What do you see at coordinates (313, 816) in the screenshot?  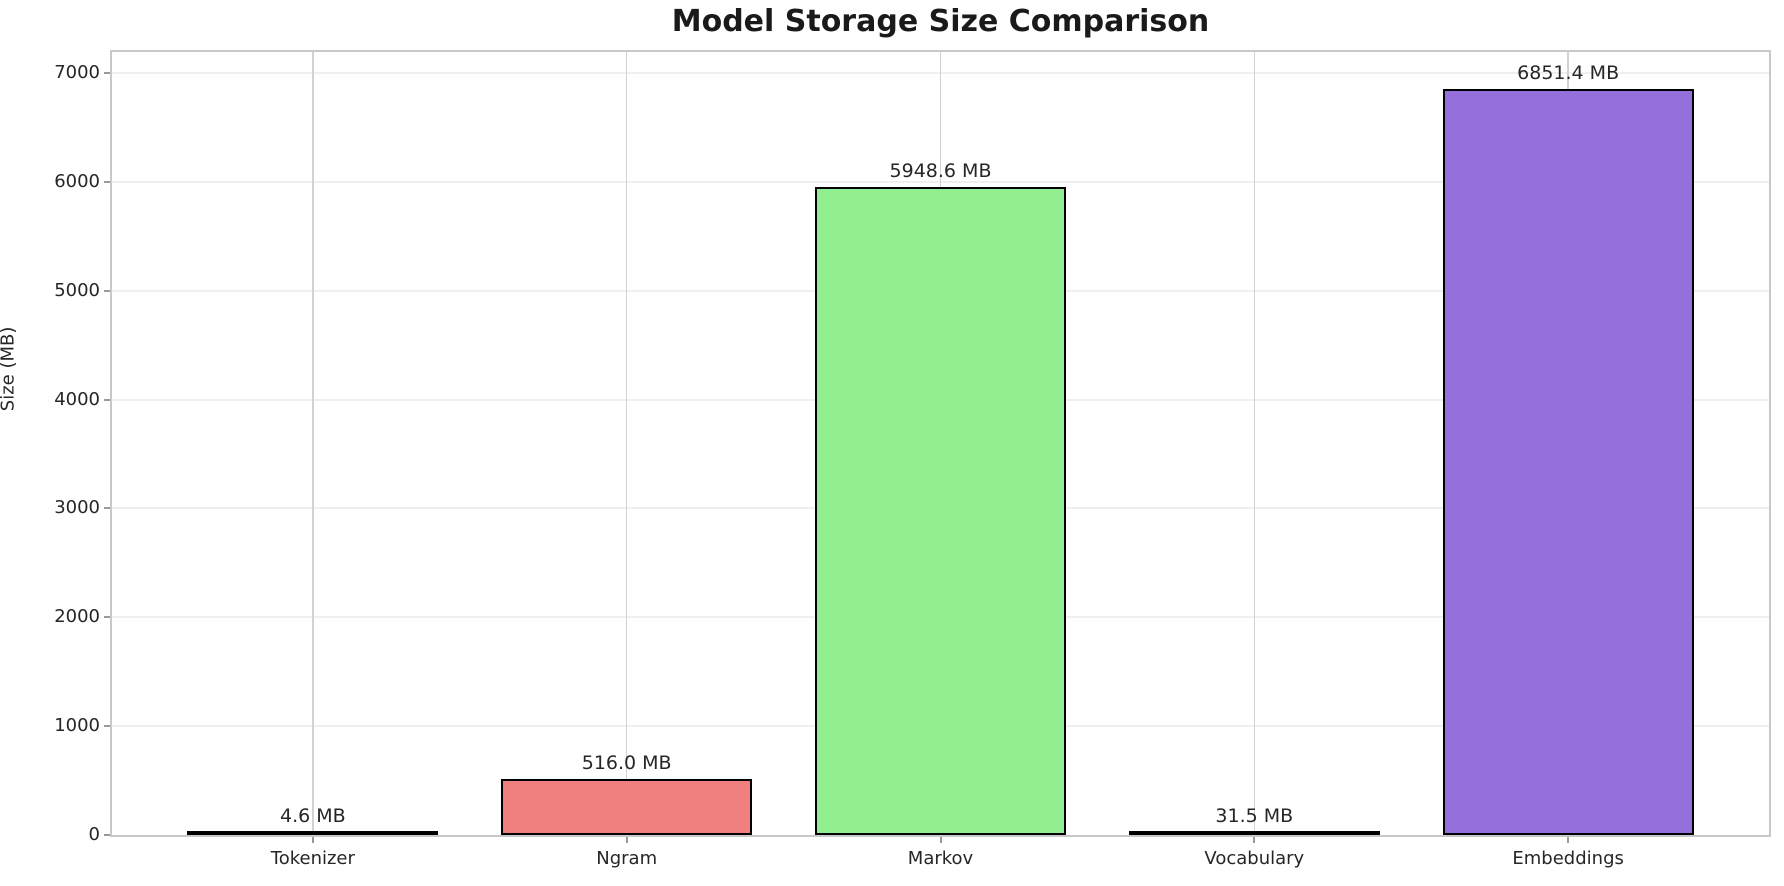 I see `bar-value-label-tokenizer: 4.6 MB` at bounding box center [313, 816].